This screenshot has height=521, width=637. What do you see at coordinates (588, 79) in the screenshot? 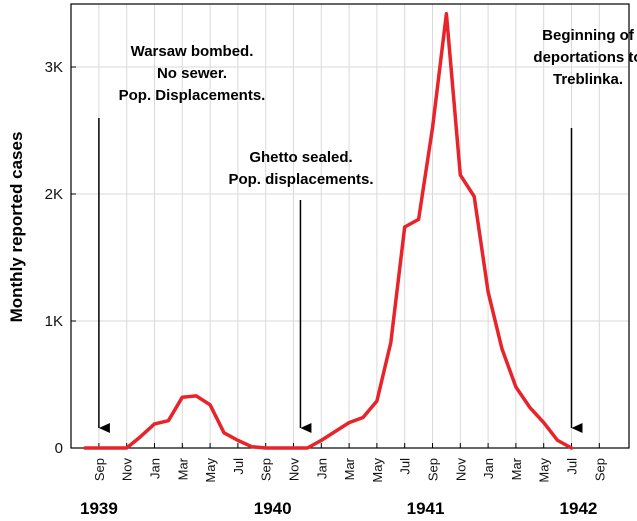
I see `annotation-line: Treblinka.` at bounding box center [588, 79].